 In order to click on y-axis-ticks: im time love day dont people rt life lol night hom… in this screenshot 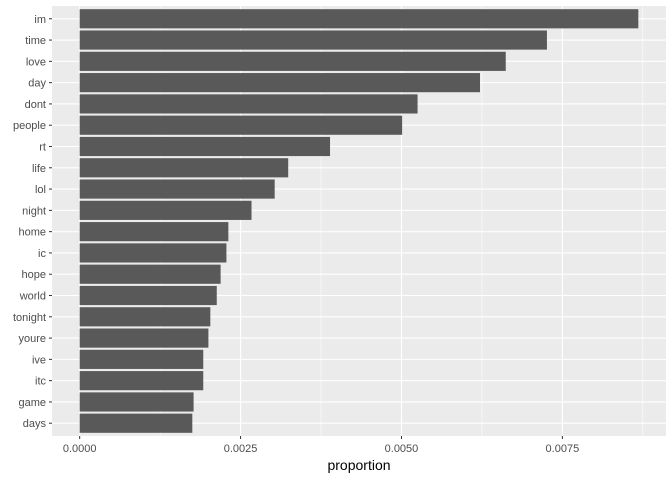, I will do `click(32, 222)`.